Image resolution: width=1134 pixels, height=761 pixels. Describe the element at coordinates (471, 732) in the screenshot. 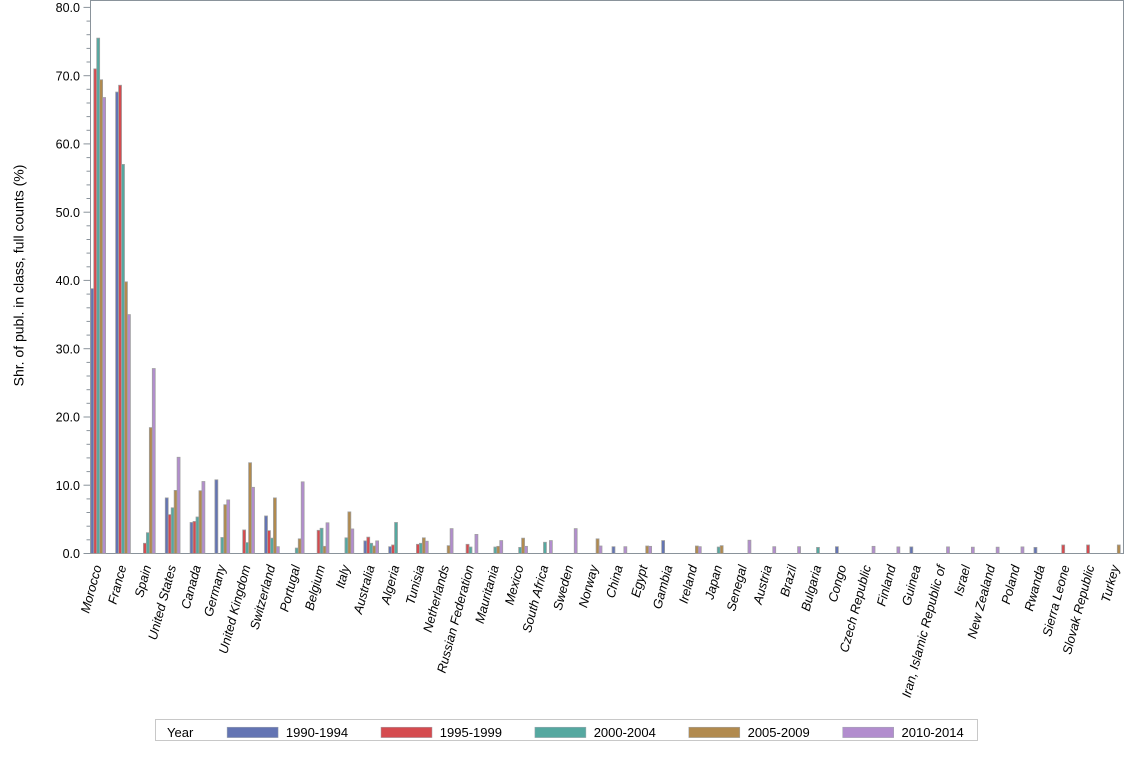

I see `svg-text: 1995-1999` at that location.